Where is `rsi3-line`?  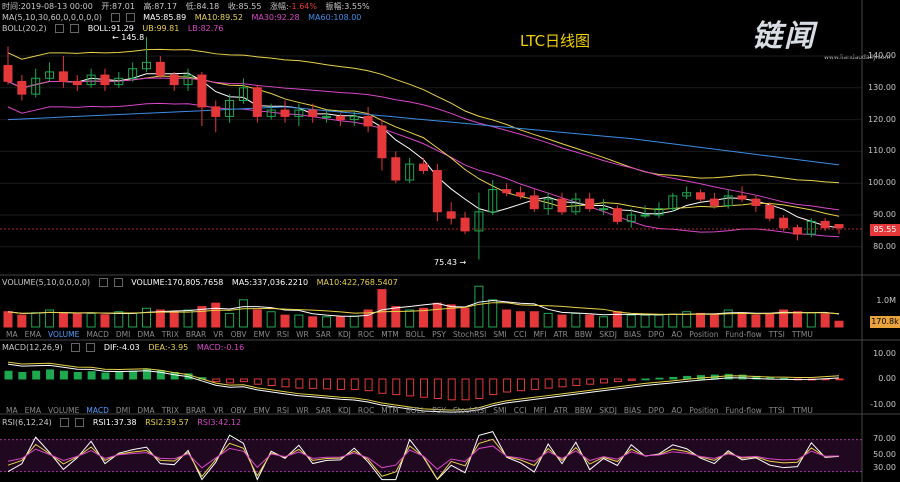
rsi3-line is located at coordinates (423, 457).